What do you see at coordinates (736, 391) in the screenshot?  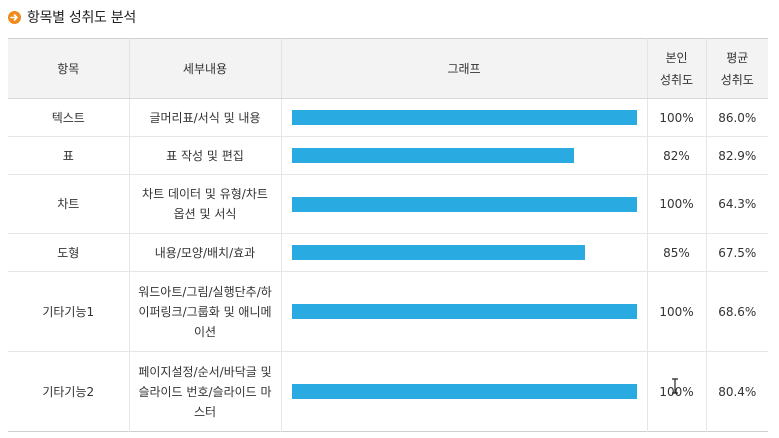 I see `row-avg: 80.4%` at bounding box center [736, 391].